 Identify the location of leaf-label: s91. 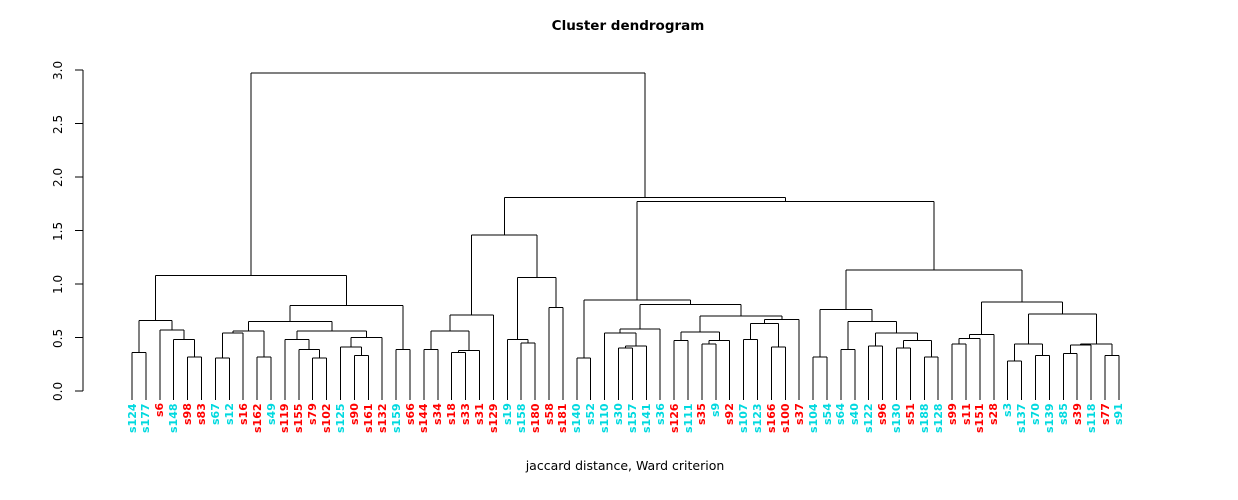
(1119, 414).